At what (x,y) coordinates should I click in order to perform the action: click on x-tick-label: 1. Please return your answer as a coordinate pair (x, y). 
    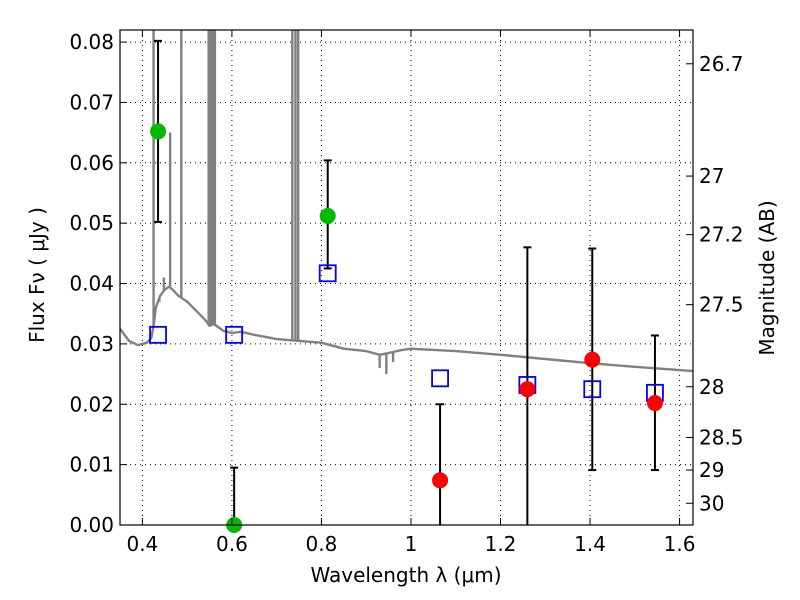
    Looking at the image, I should click on (411, 544).